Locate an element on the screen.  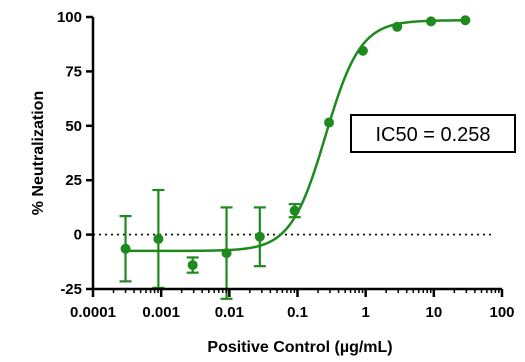
y-ticks: -25 0 25 50 75 100 is located at coordinates (75, 153).